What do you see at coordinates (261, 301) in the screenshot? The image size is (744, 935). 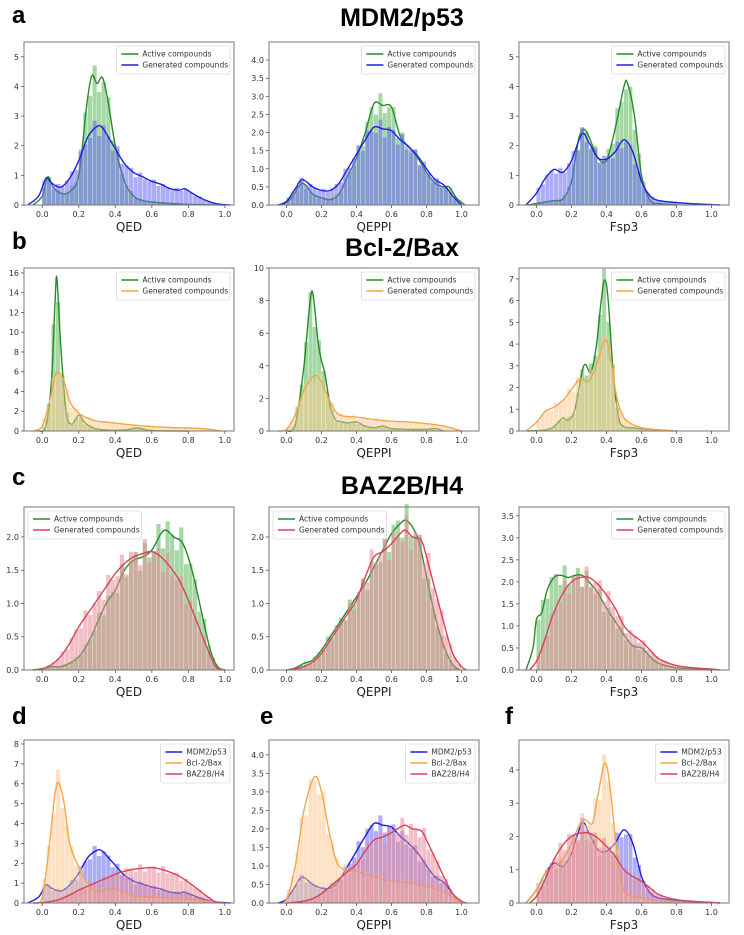 I see `y-tick-label: 8` at bounding box center [261, 301].